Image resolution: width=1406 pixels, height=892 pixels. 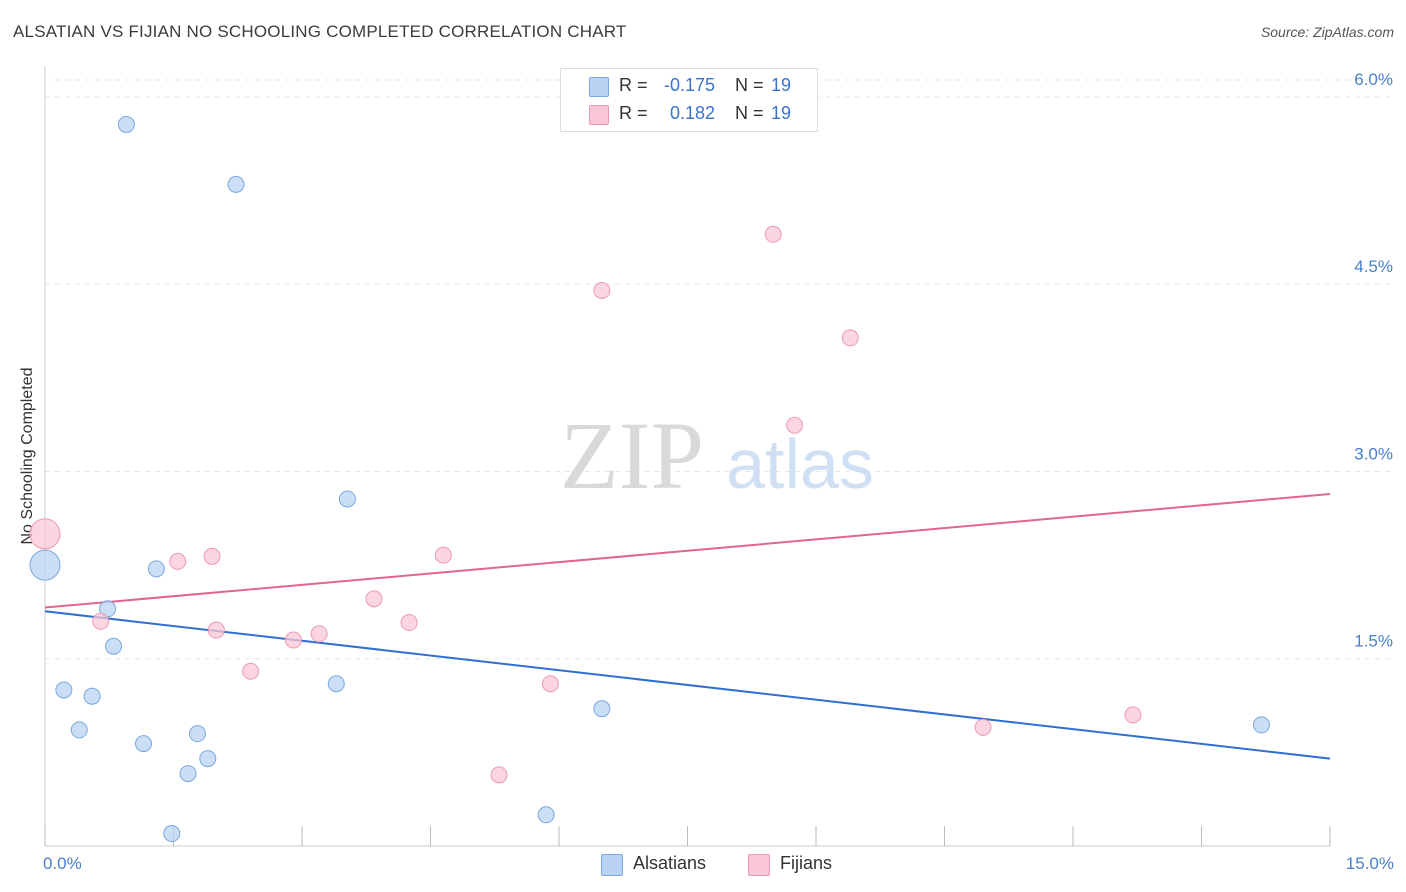 What do you see at coordinates (800, 464) in the screenshot?
I see `watermark-atlas: atlas` at bounding box center [800, 464].